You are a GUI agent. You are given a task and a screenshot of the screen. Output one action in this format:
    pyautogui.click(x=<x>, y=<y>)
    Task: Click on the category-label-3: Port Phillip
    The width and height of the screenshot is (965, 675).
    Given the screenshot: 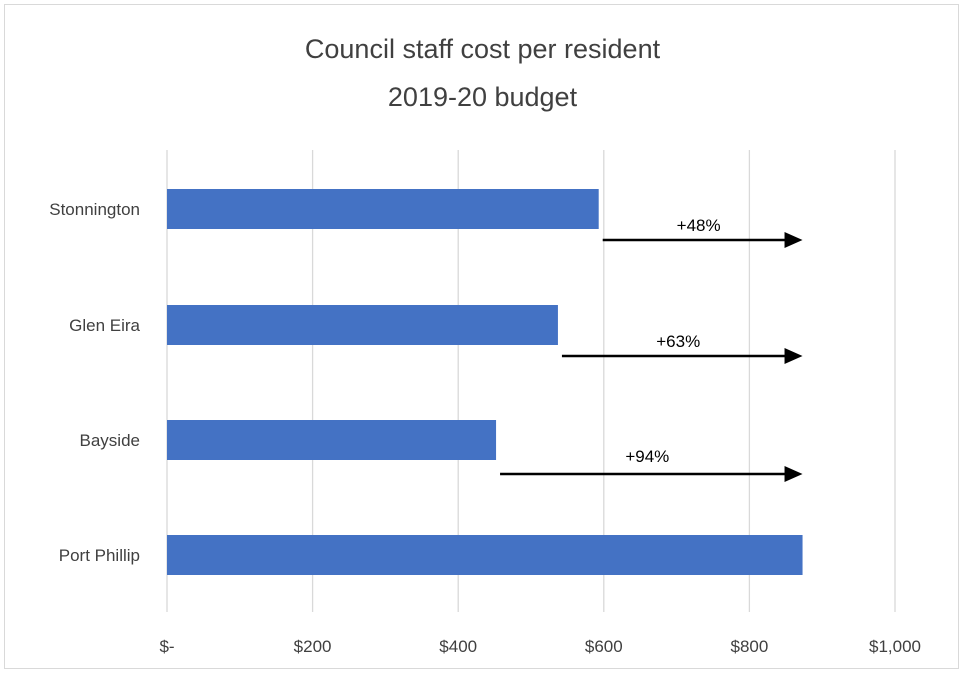 What is the action you would take?
    pyautogui.click(x=99, y=555)
    